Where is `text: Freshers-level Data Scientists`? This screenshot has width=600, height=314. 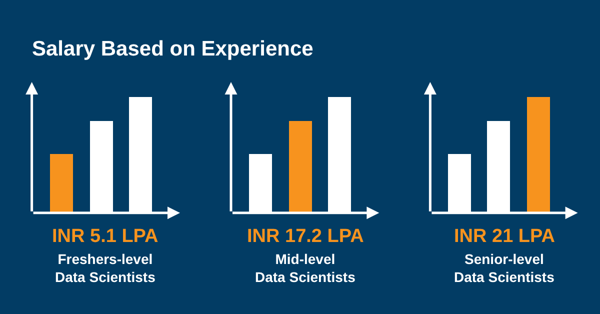 text: Freshers-level Data Scientists is located at coordinates (105, 268).